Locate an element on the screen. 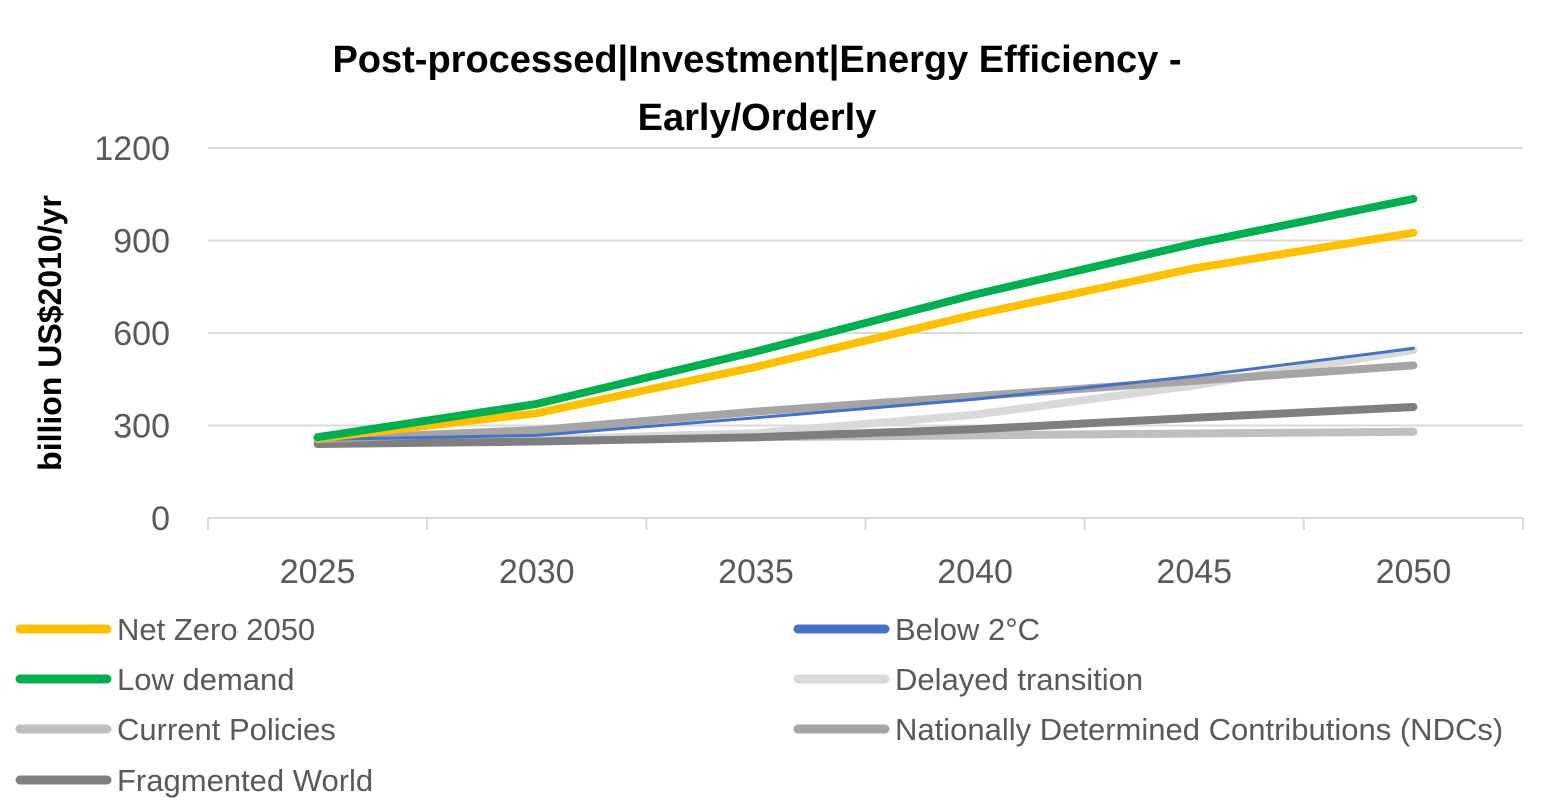 This screenshot has width=1559, height=807. legend-label: Low demand is located at coordinates (206, 679).